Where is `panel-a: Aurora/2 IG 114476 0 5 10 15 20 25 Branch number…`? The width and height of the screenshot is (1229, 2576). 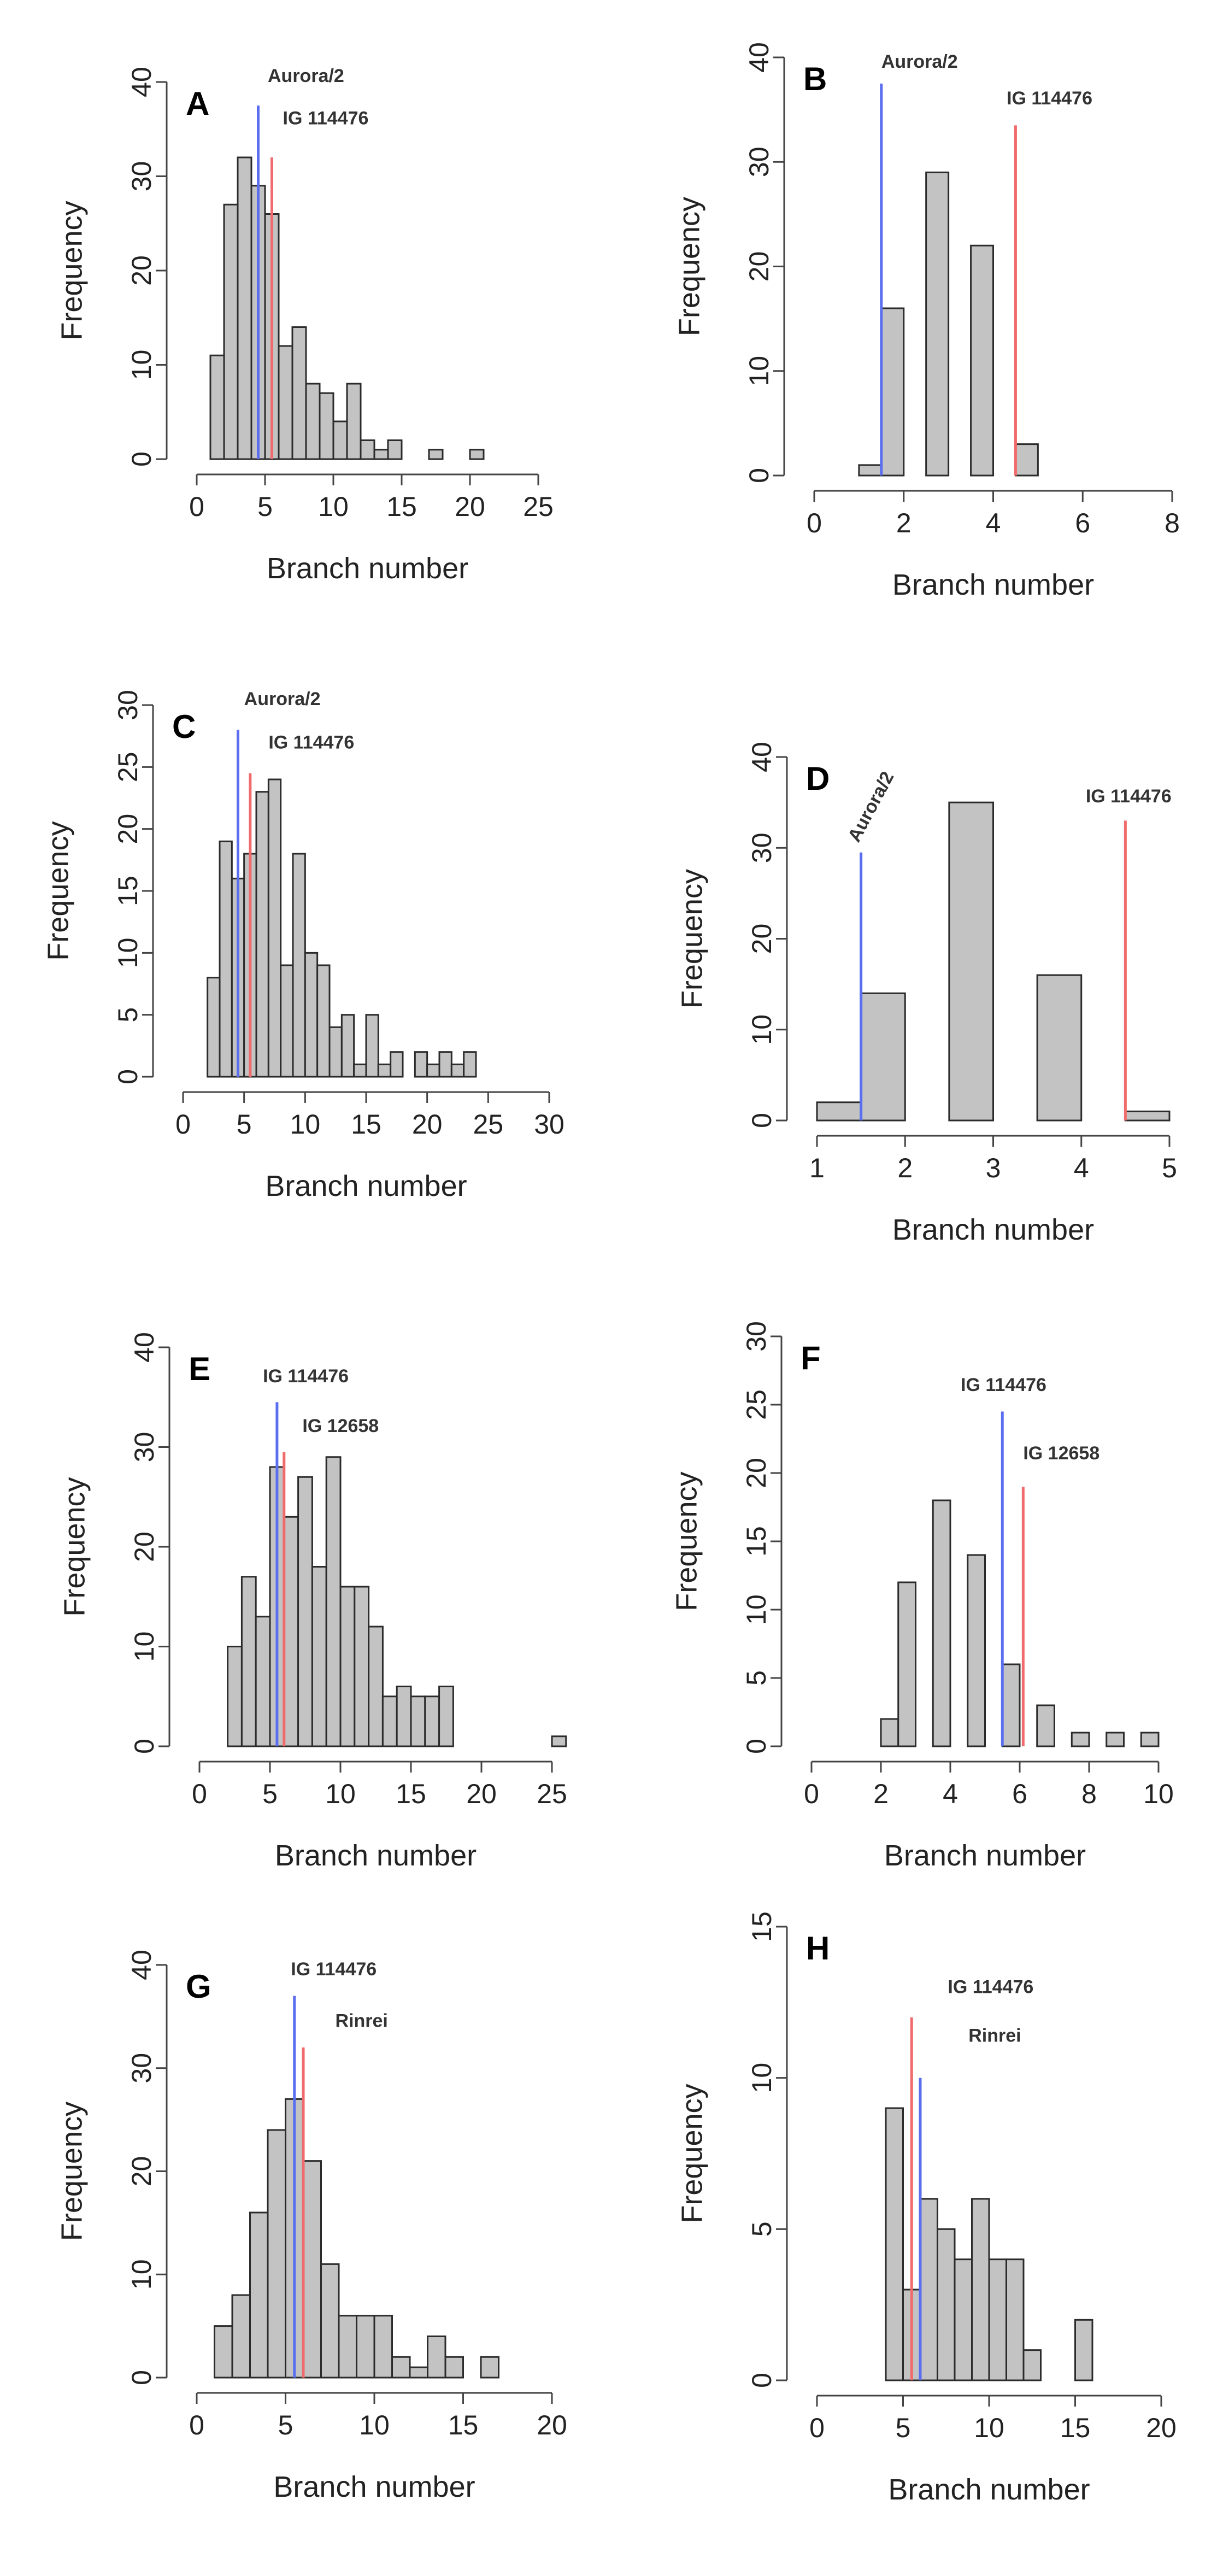 panel-a: Aurora/2 IG 114476 0 5 10 15 20 25 Branch number… is located at coordinates (304, 325).